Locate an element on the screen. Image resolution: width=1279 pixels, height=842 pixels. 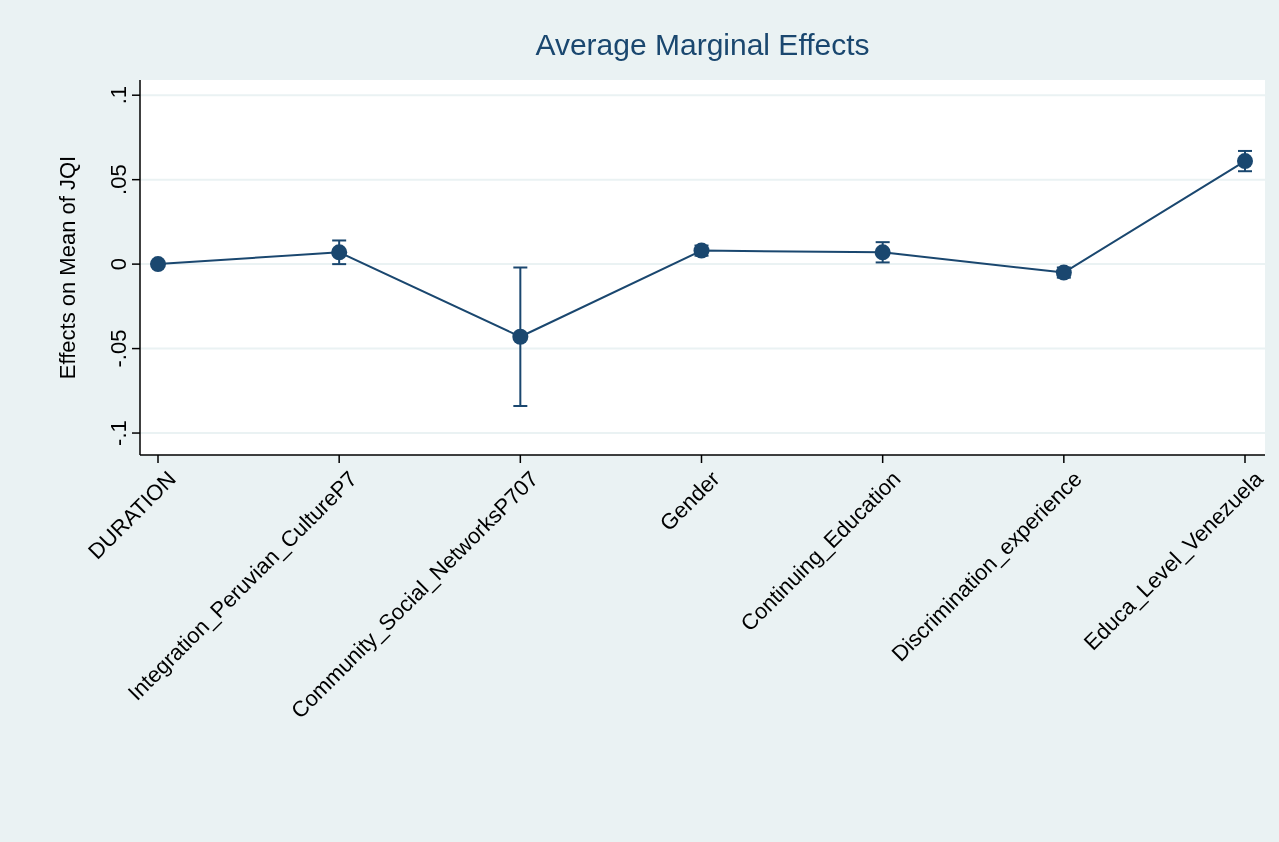
y-axis-title: Effects on Mean of JQI is located at coordinates (67, 267).